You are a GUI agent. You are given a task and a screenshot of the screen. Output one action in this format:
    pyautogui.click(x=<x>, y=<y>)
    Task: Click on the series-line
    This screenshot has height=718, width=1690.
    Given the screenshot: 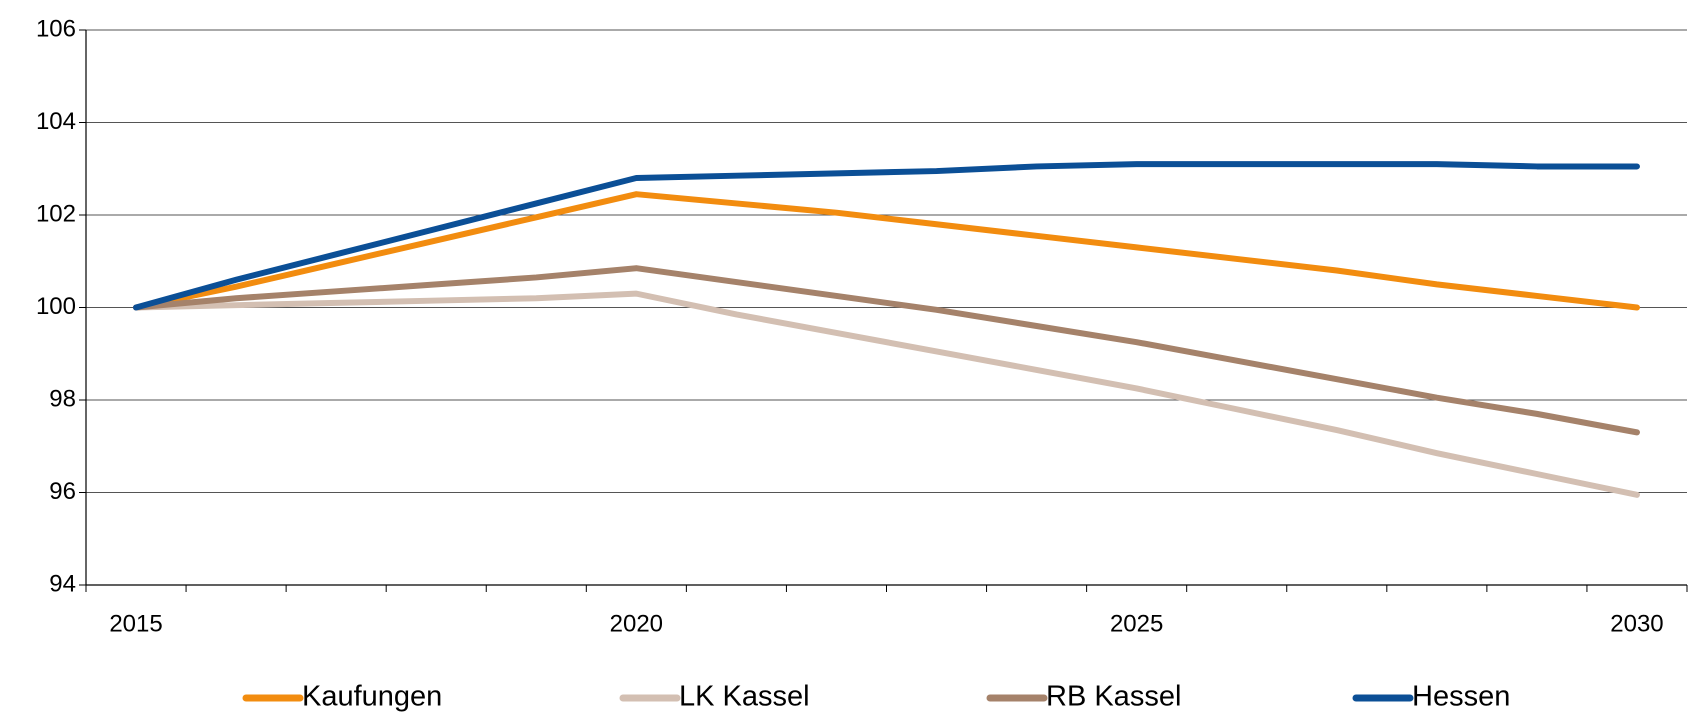 What is the action you would take?
    pyautogui.click(x=886, y=251)
    